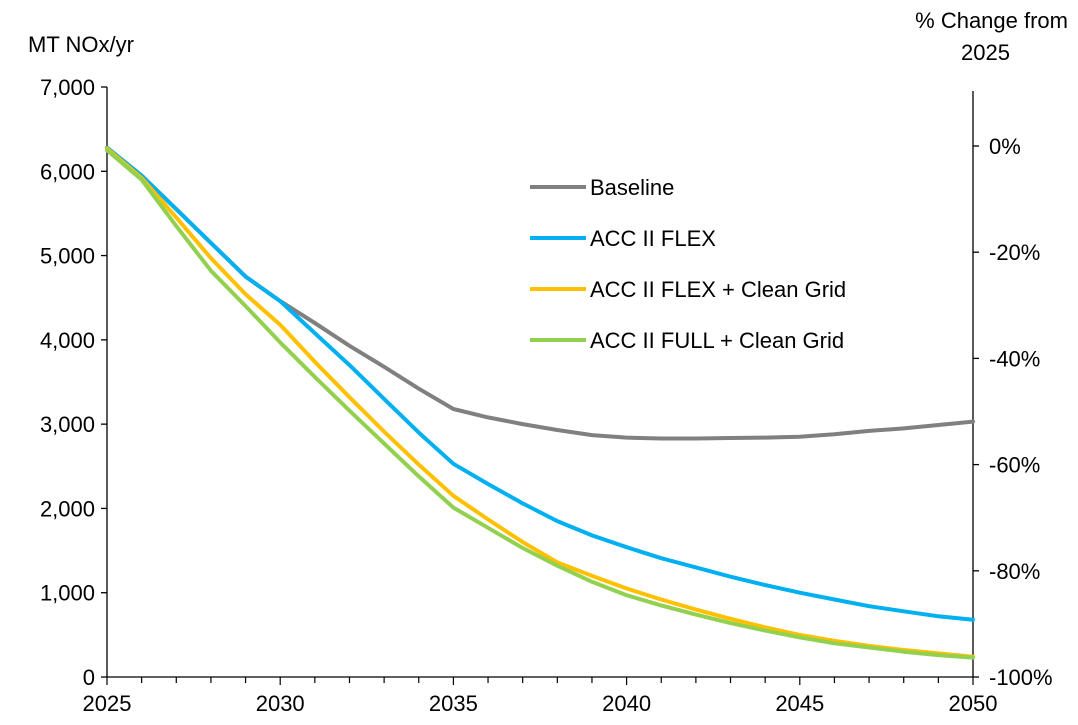 The height and width of the screenshot is (725, 1078). What do you see at coordinates (67, 256) in the screenshot?
I see `y-left-tick-label: 5,000` at bounding box center [67, 256].